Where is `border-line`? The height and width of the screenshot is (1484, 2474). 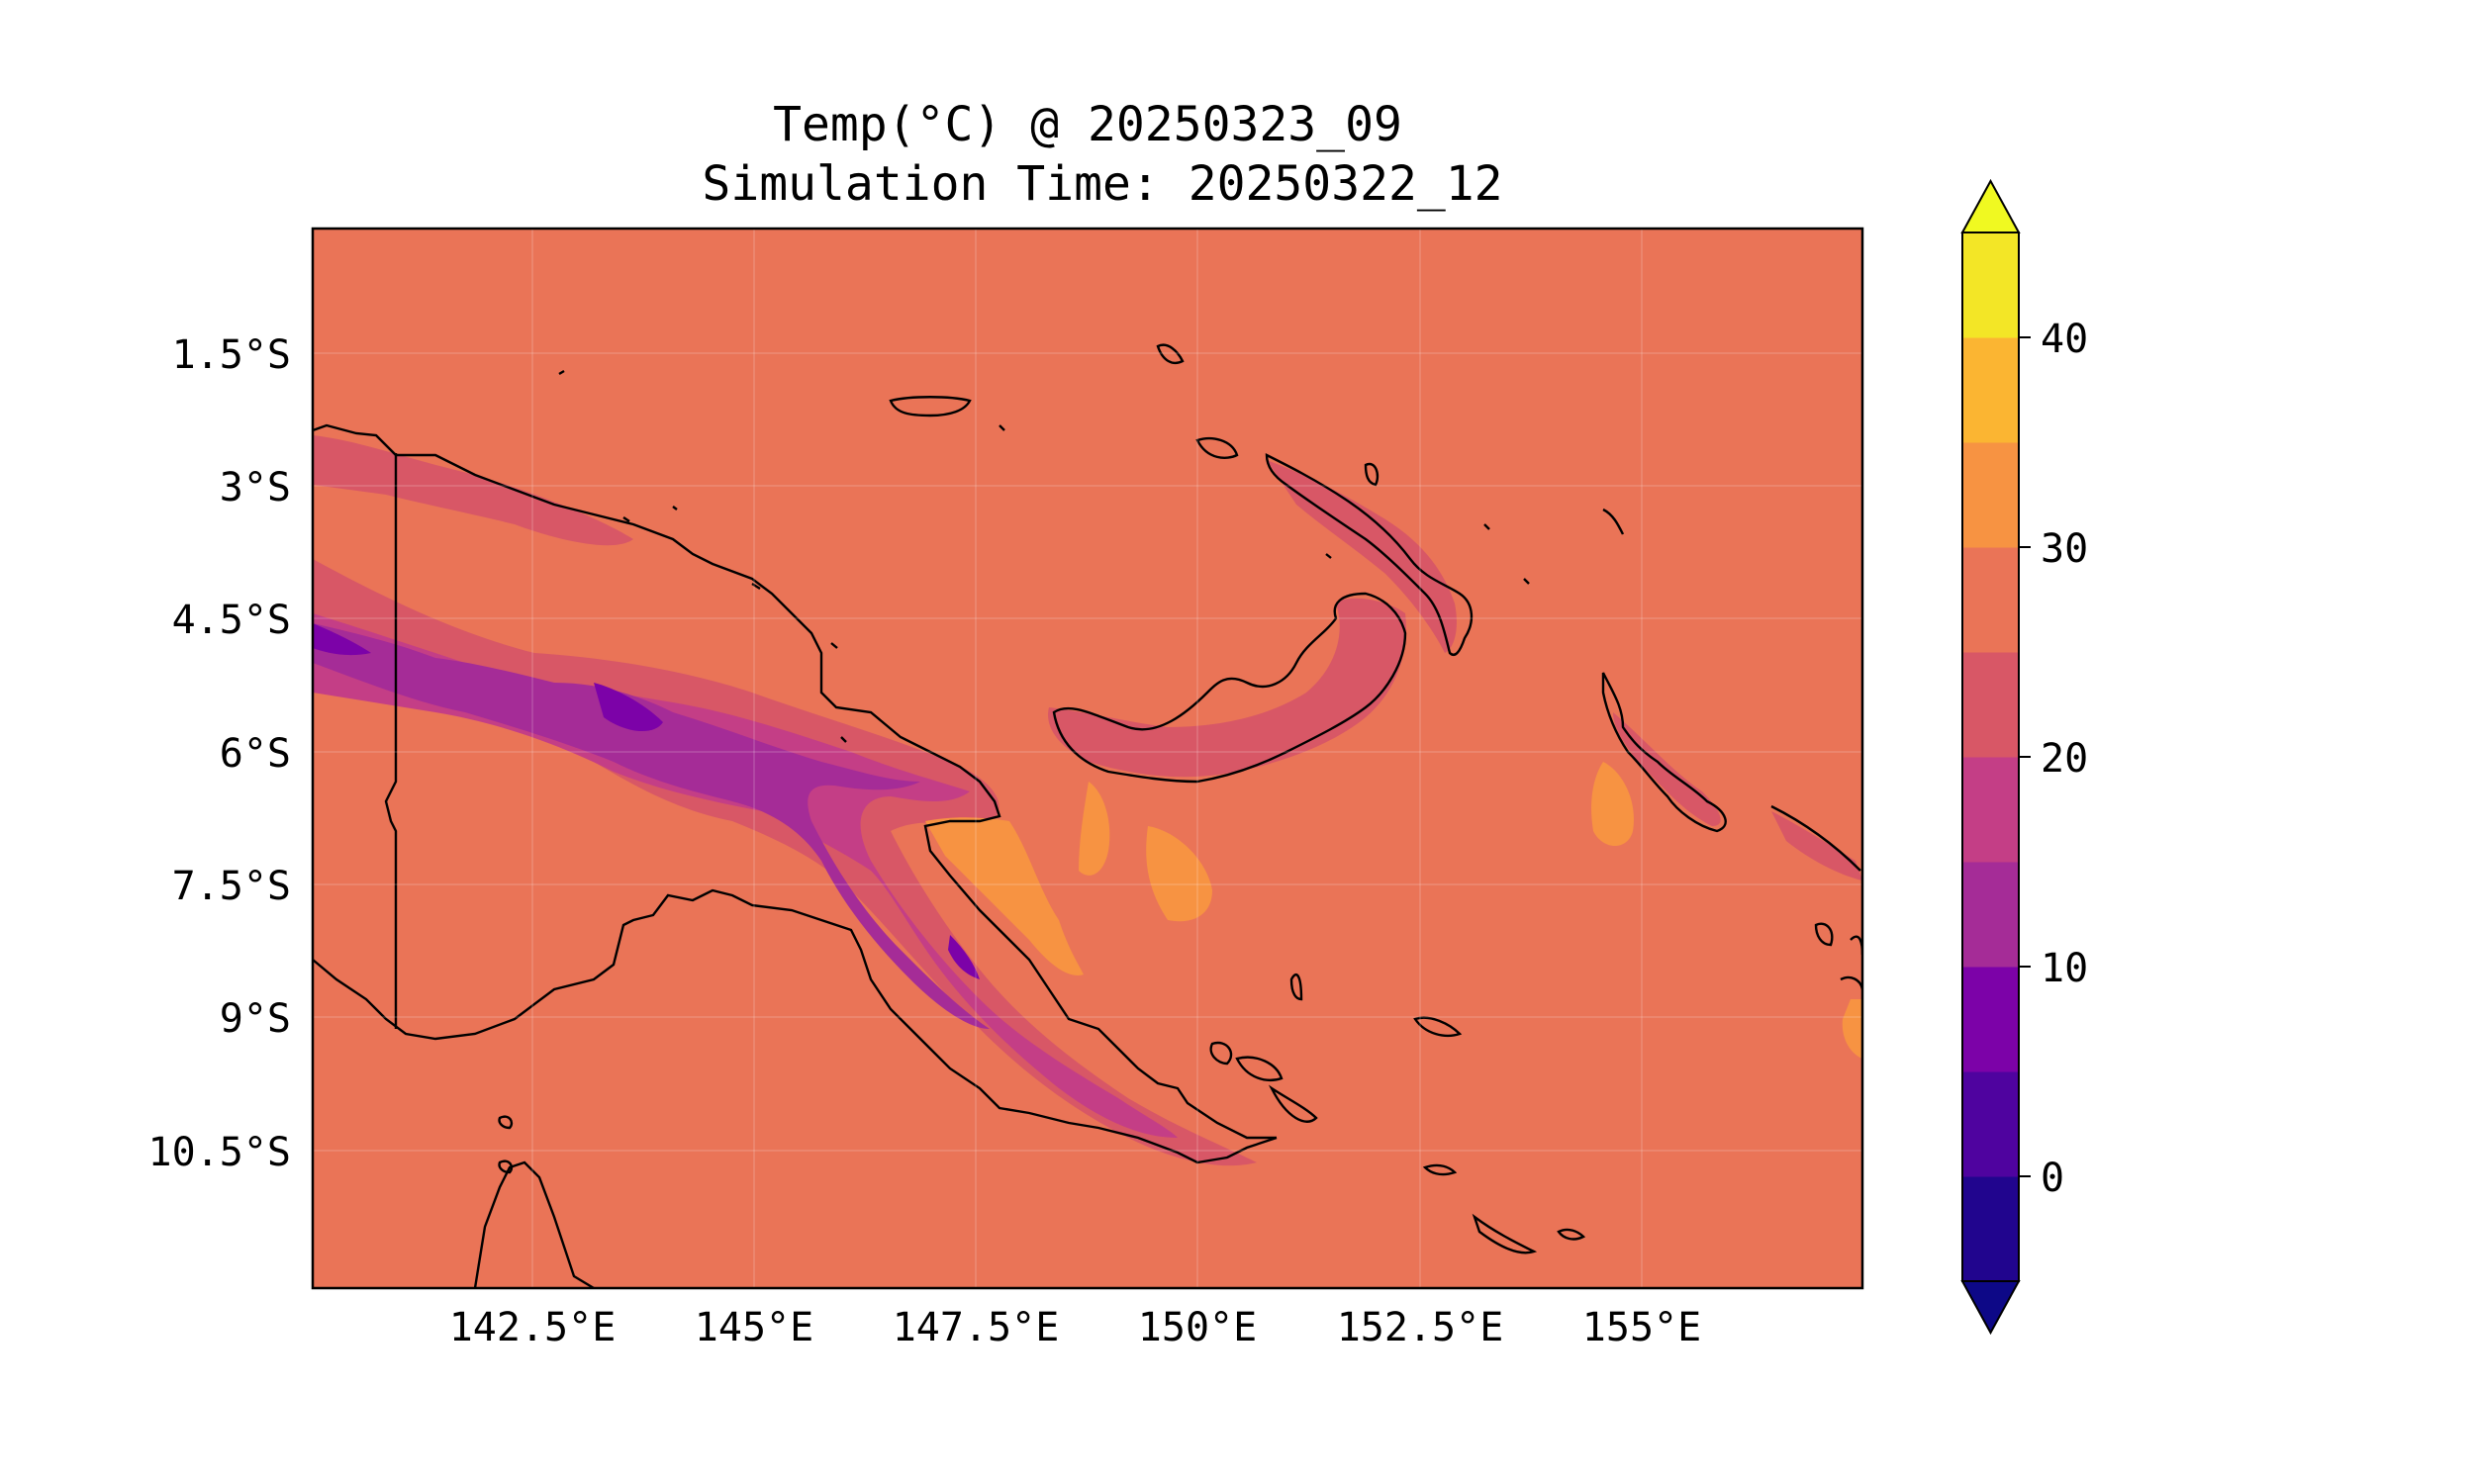
border-line is located at coordinates (391, 741).